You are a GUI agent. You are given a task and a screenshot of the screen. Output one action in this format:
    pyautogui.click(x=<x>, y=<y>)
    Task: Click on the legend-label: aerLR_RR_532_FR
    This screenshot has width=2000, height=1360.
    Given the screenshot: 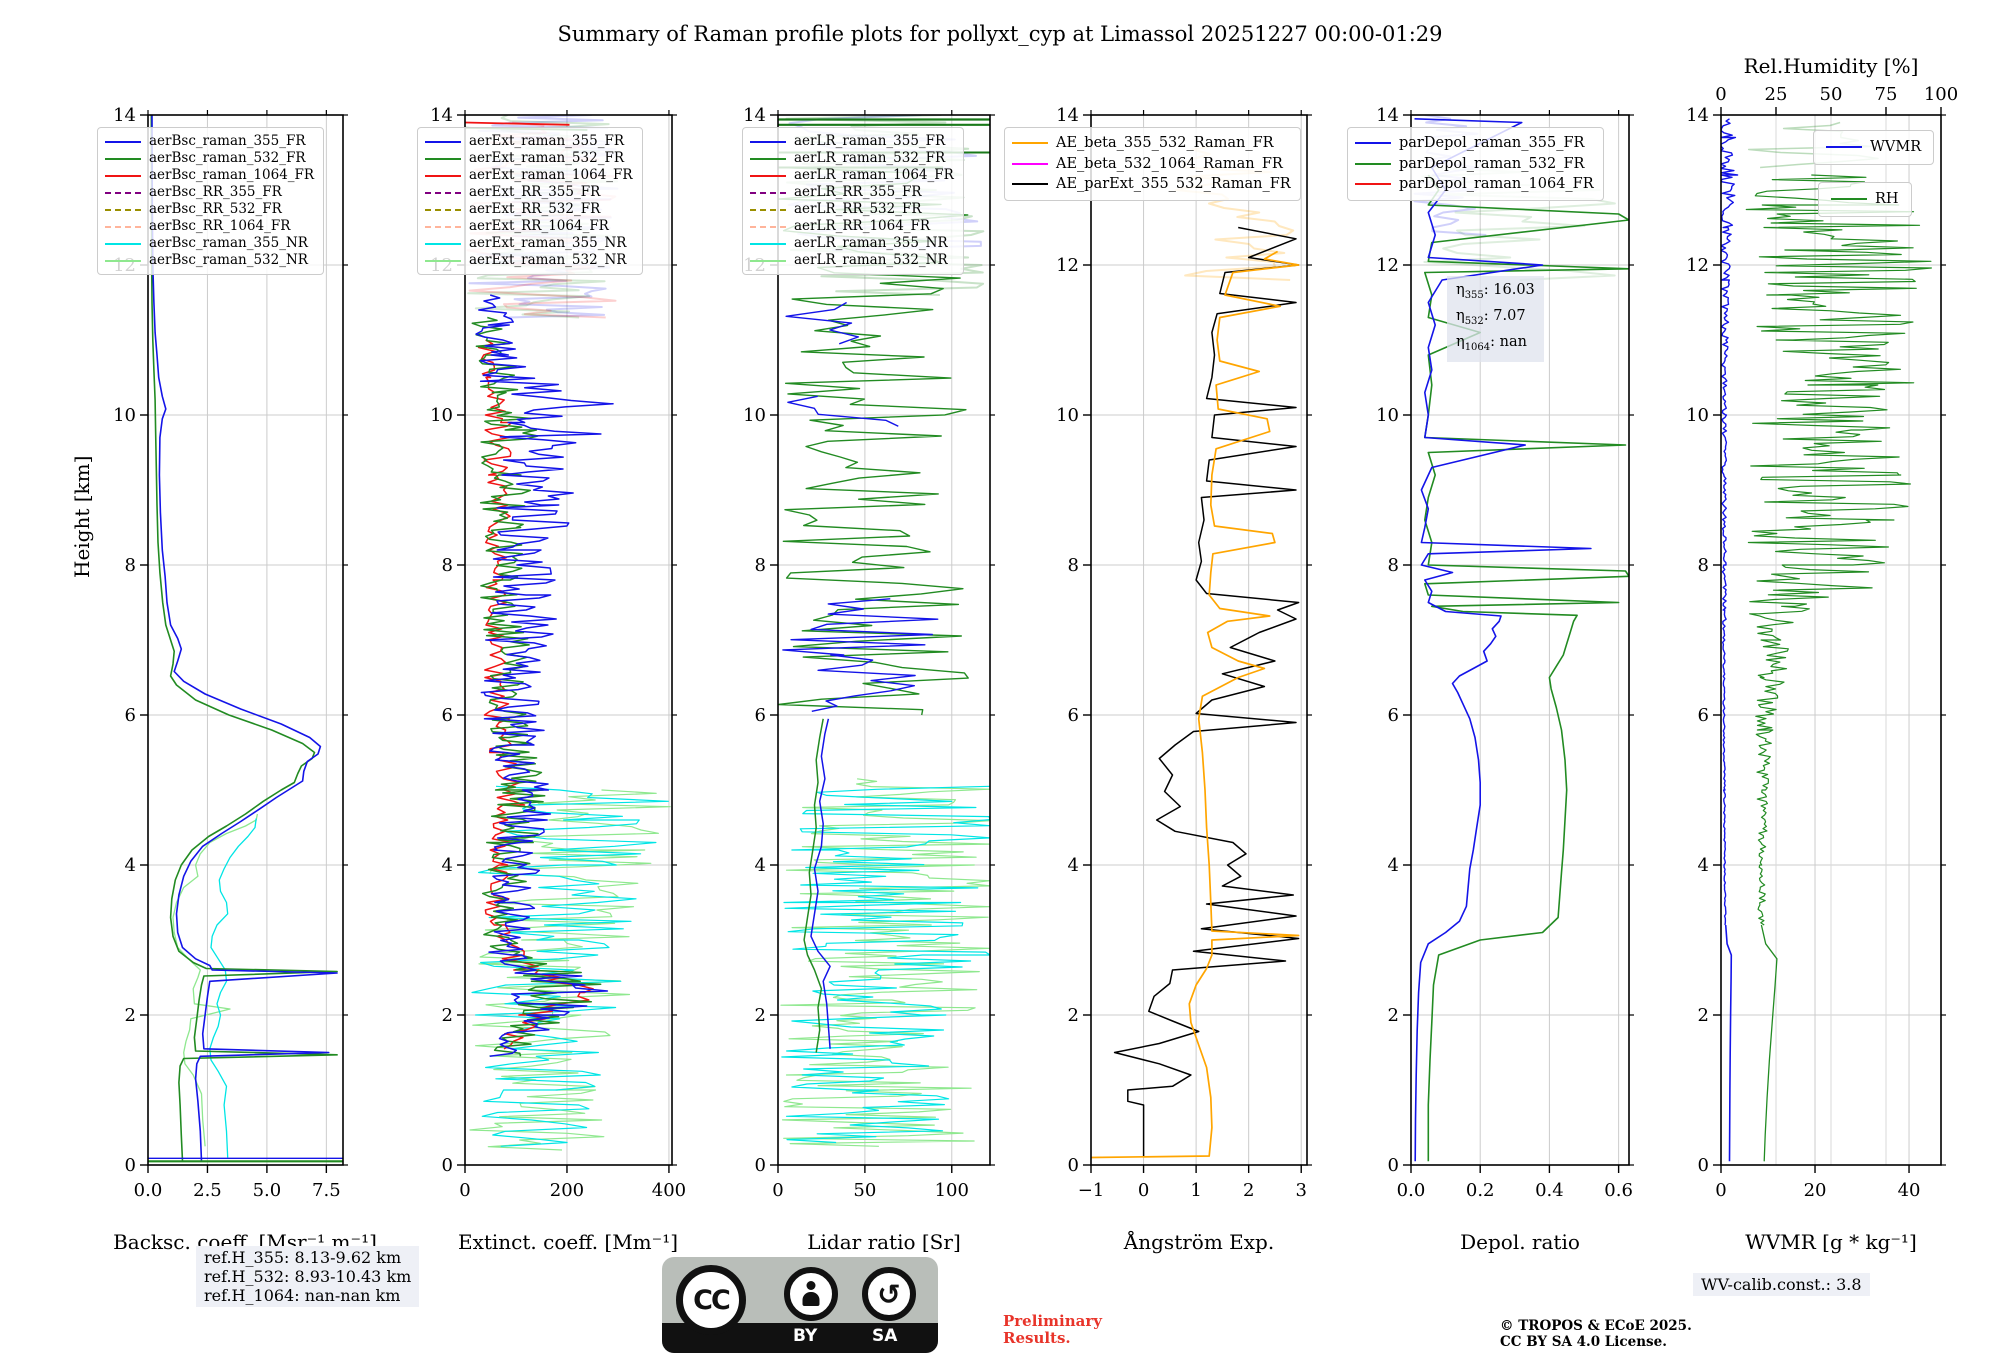 What is the action you would take?
    pyautogui.click(x=858, y=209)
    